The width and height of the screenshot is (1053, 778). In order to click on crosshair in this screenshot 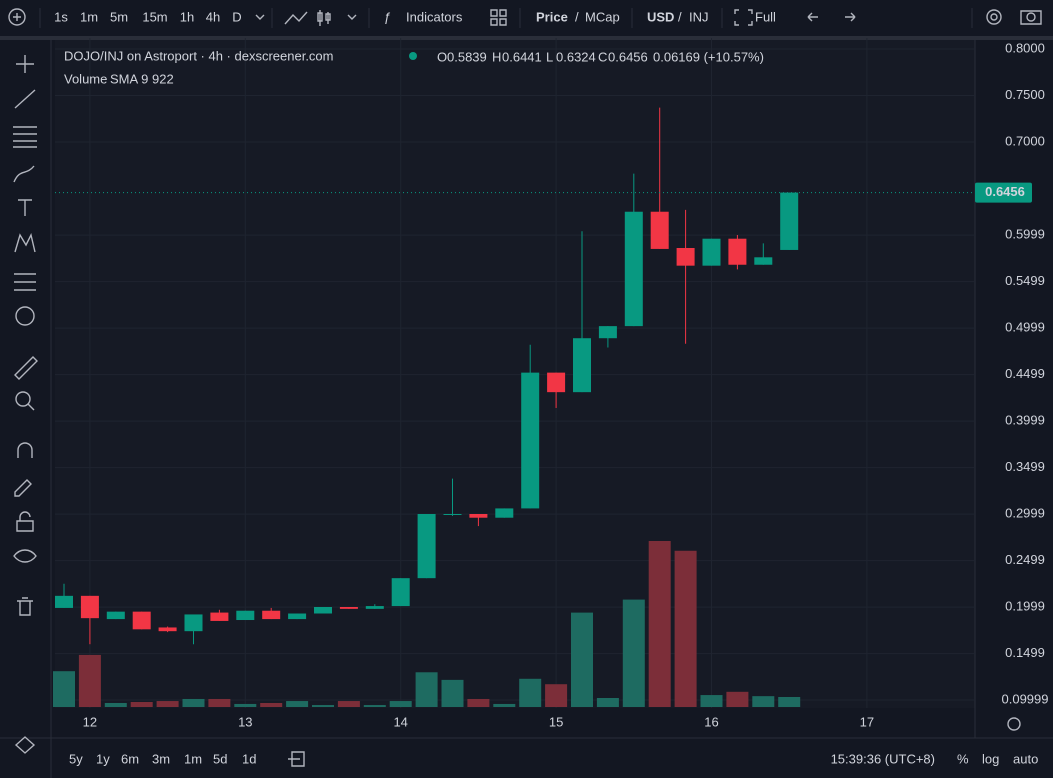, I will do `click(25, 64)`.